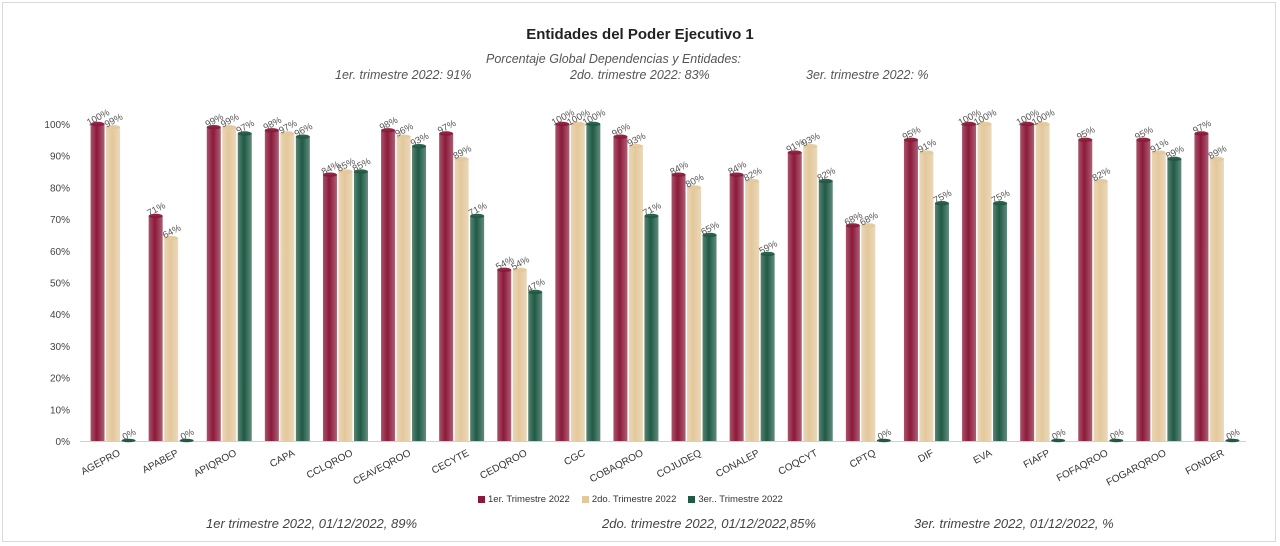 The width and height of the screenshot is (1280, 546). I want to click on legend-label-q3: 3er.. Trimestre 2022, so click(740, 499).